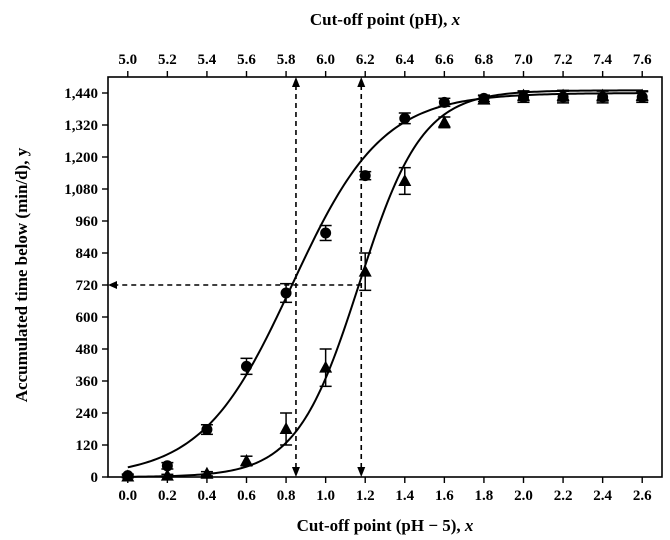  Describe the element at coordinates (484, 60) in the screenshot. I see `top-tick-label: 6.8` at that location.